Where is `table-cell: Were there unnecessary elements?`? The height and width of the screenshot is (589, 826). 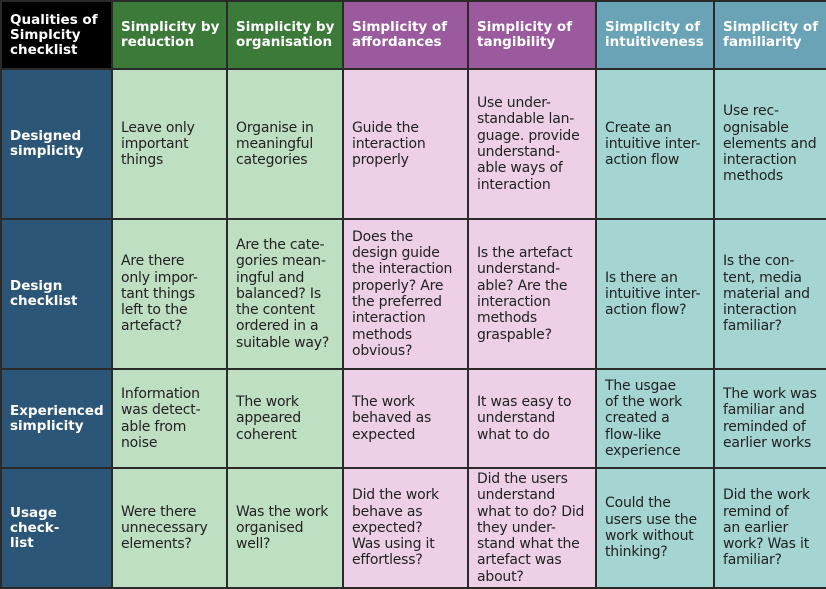 table-cell: Were there unnecessary elements? is located at coordinates (169, 528).